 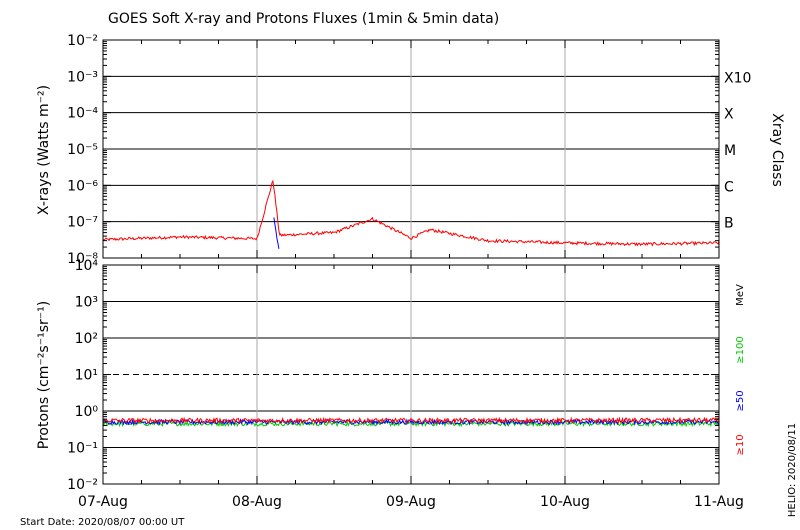 What do you see at coordinates (82, 186) in the screenshot?
I see `y-tick-label: 10⁻⁶` at bounding box center [82, 186].